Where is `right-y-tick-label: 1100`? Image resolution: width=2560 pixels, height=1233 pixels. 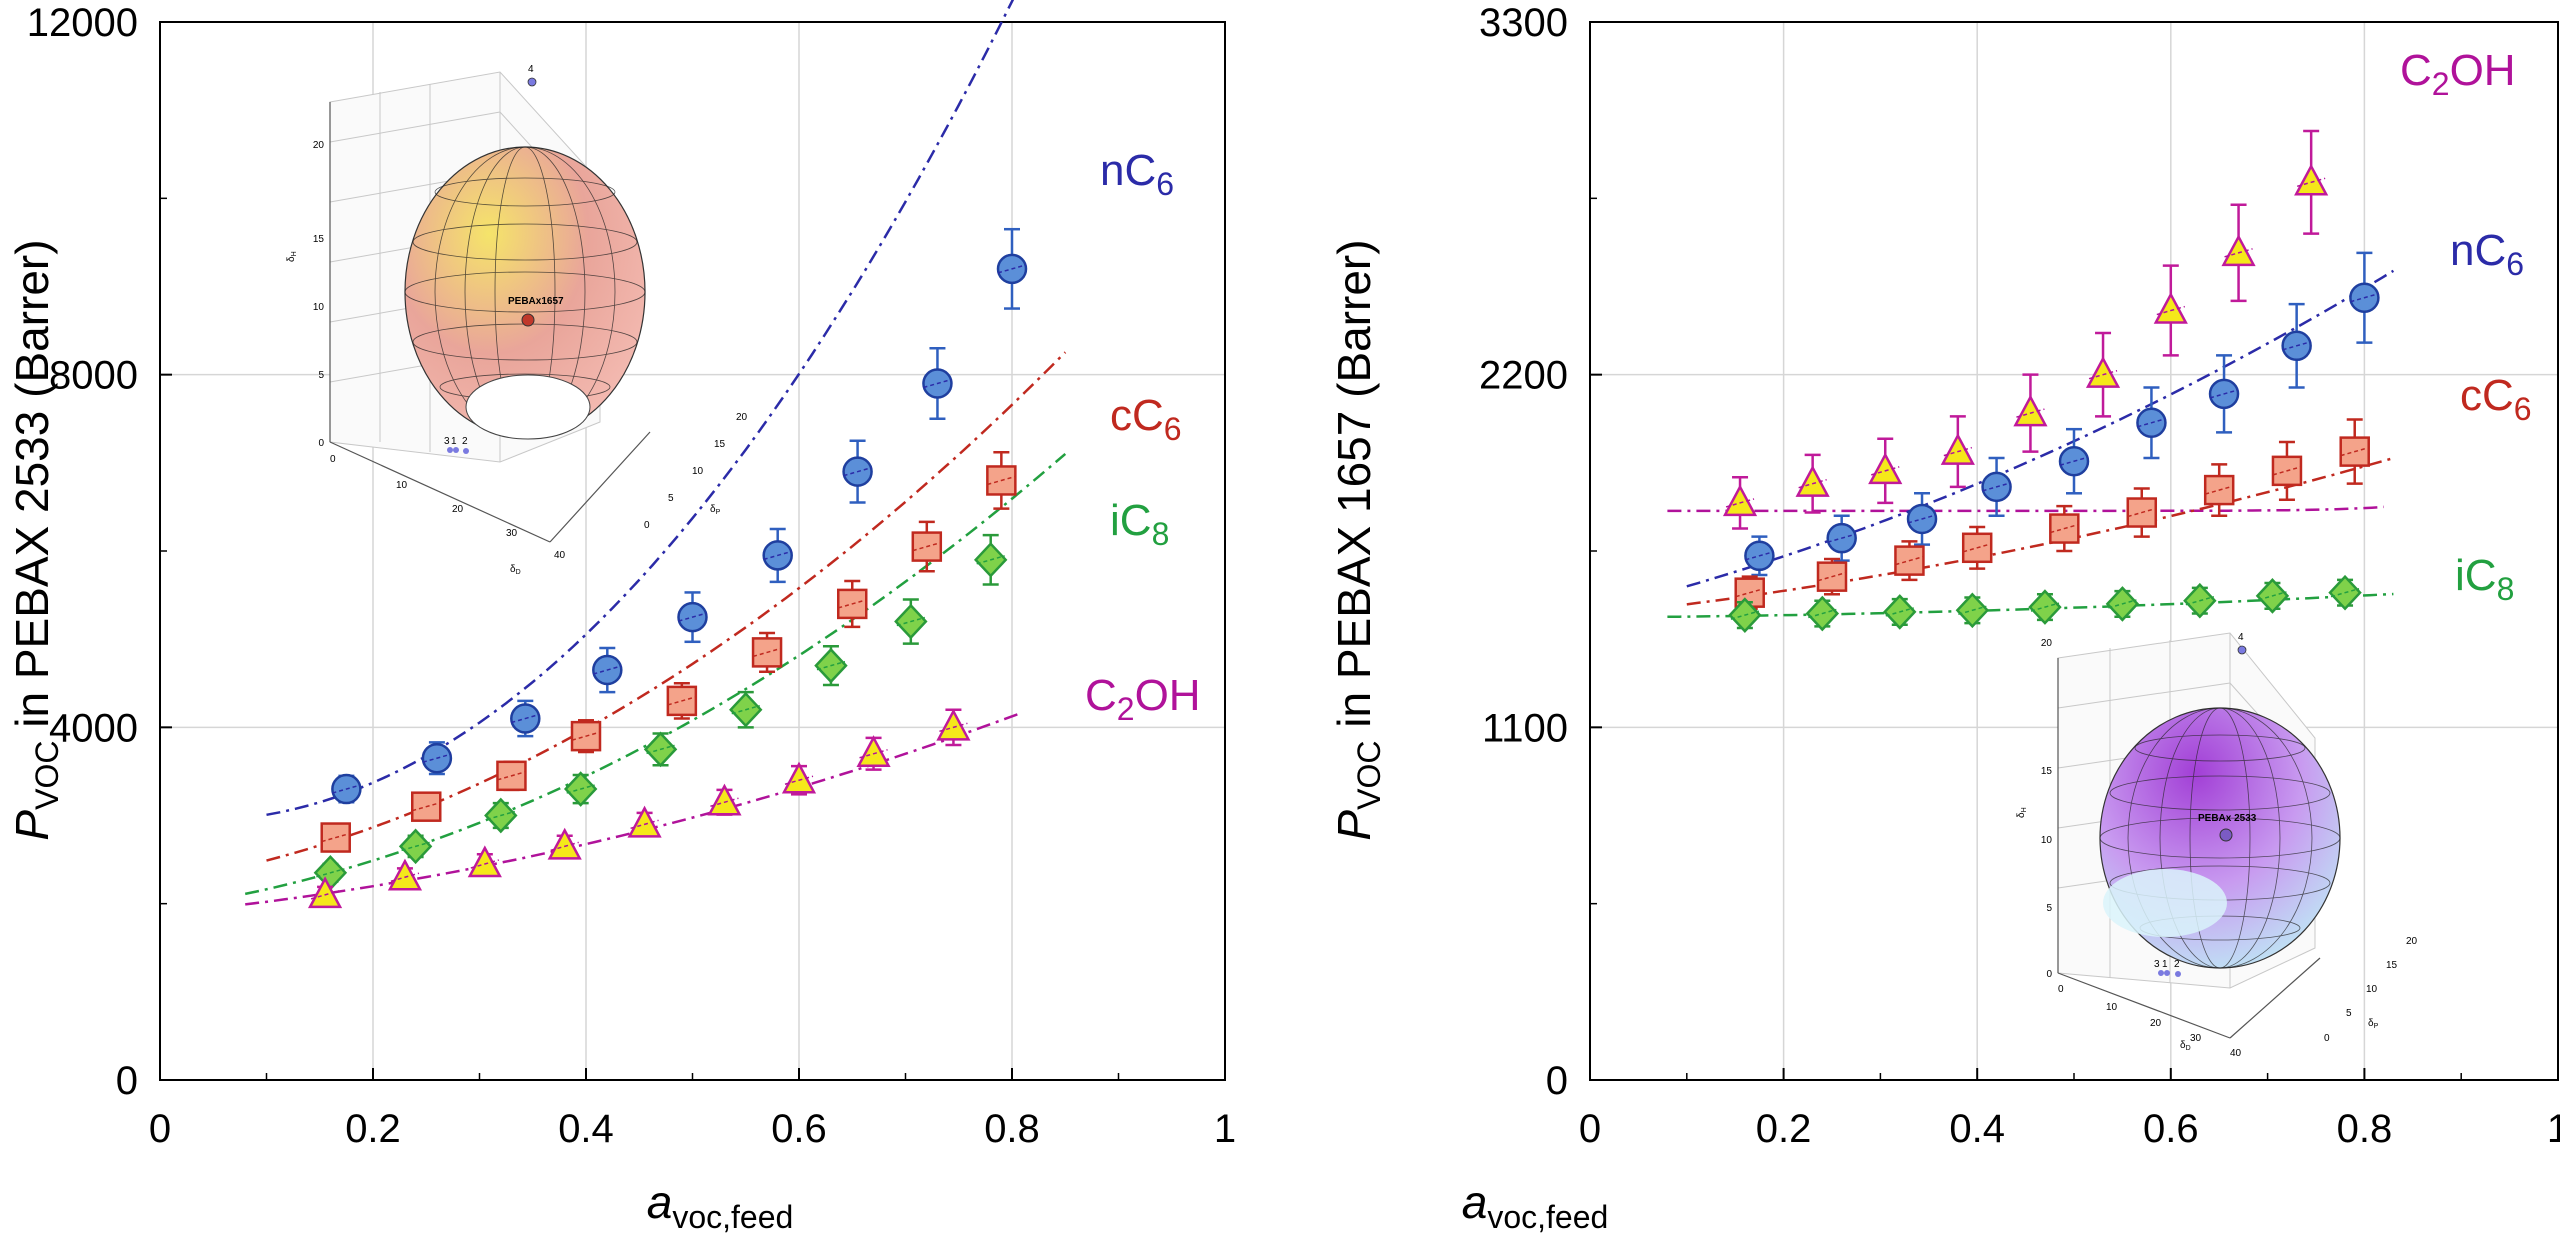 right-y-tick-label: 1100 is located at coordinates (1525, 728).